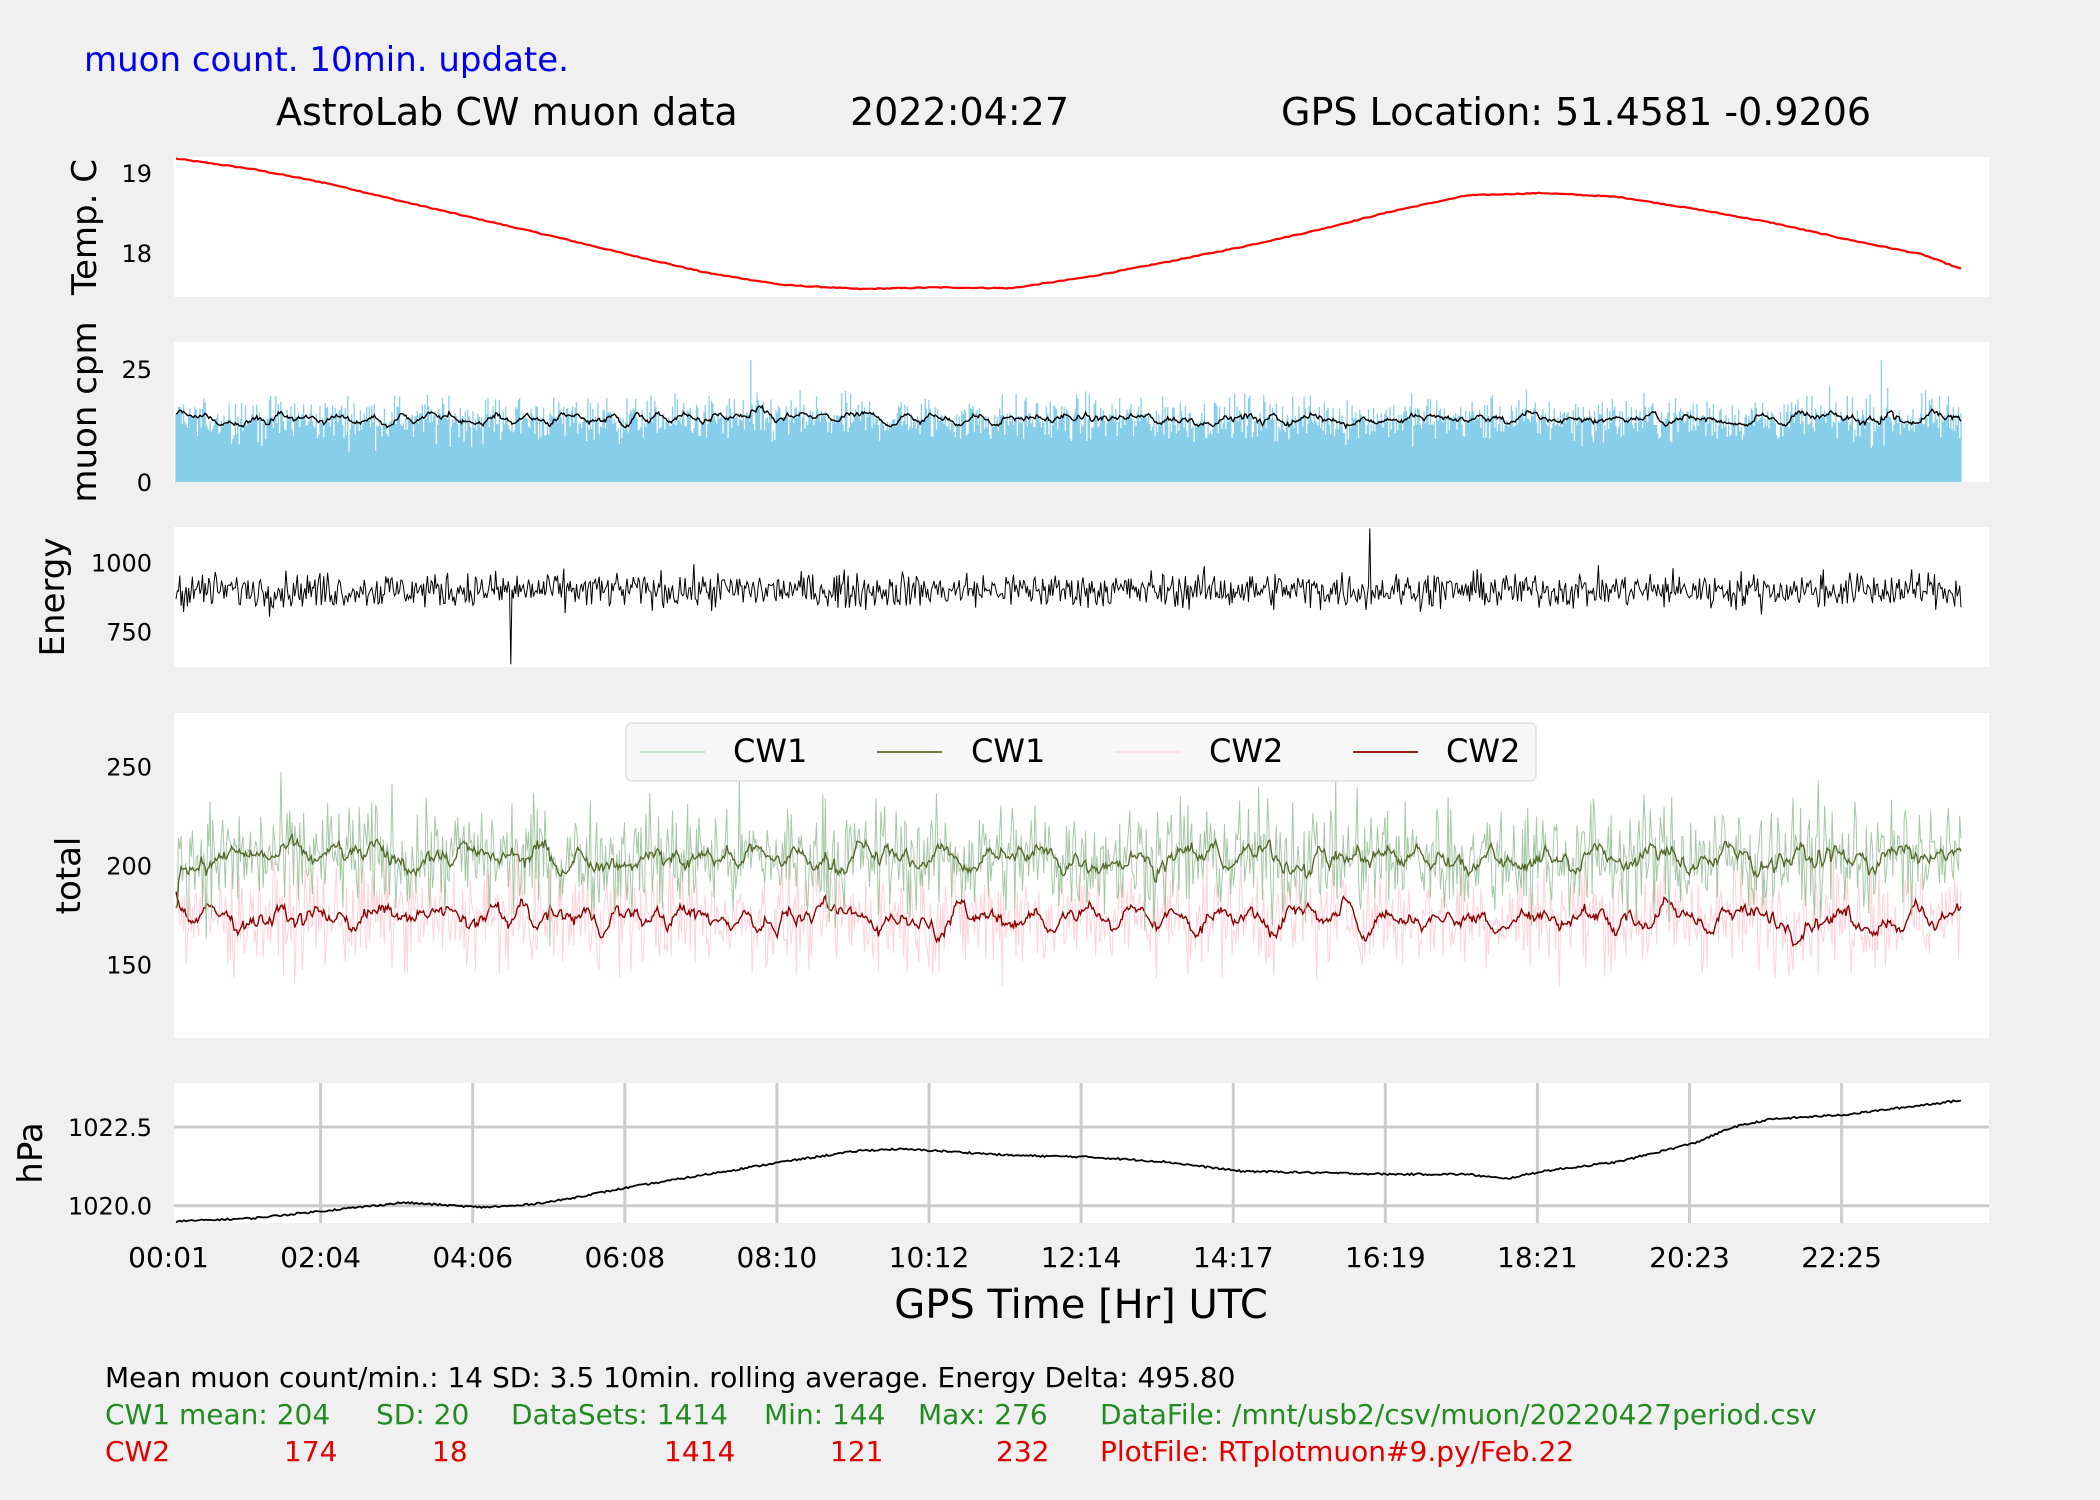 The width and height of the screenshot is (2100, 1500). I want to click on muon-cpm-ytick-label: 0, so click(144, 483).